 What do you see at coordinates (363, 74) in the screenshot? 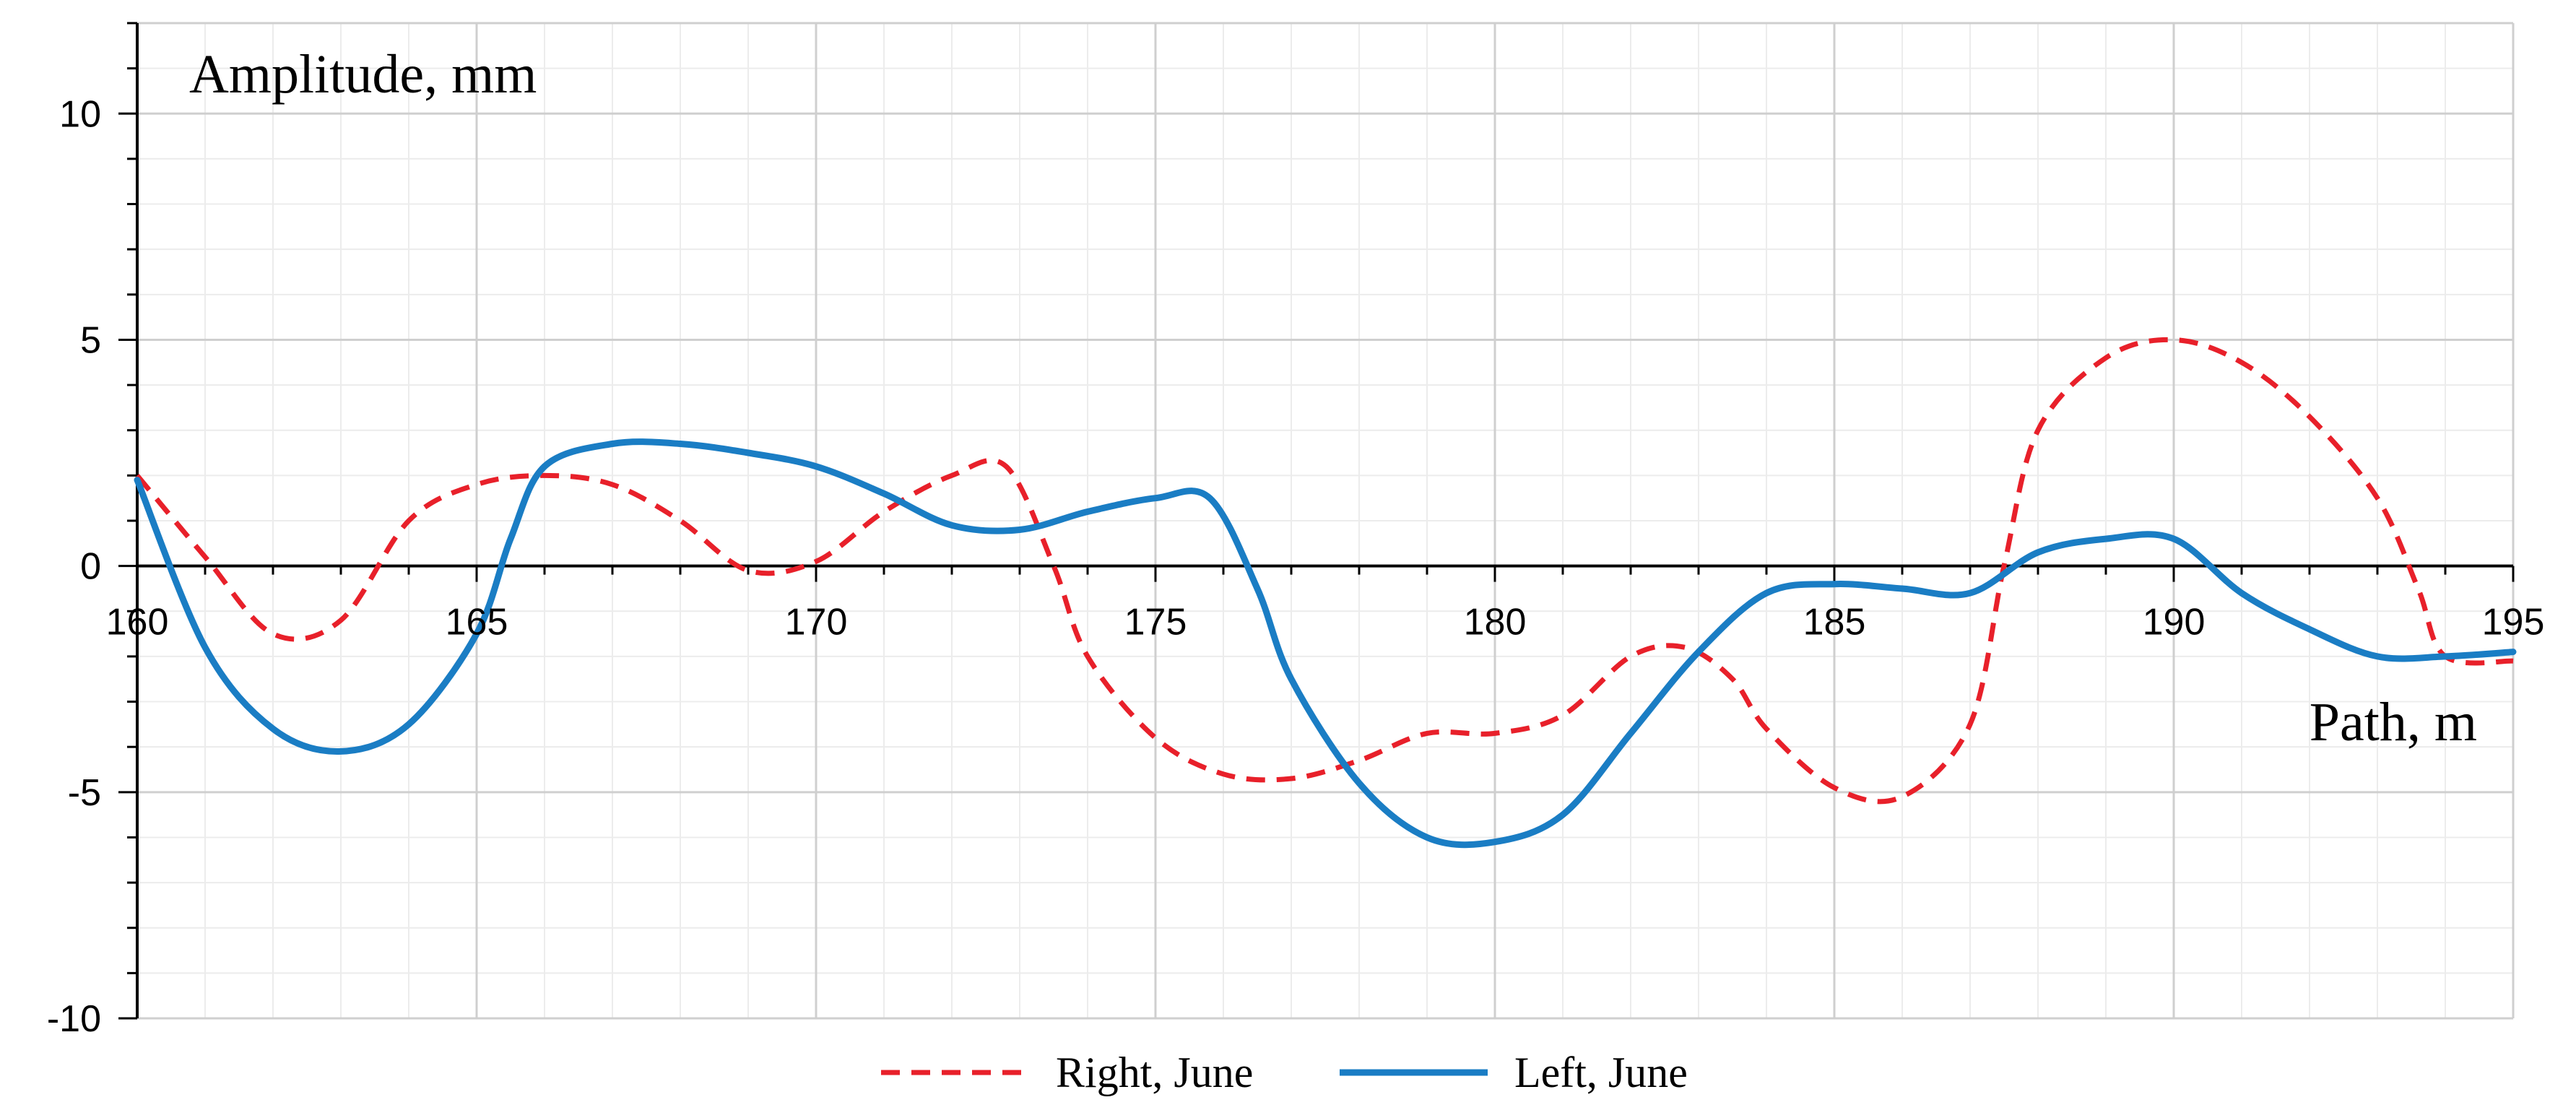
I see `y-axis-title: Amplitude, mm` at bounding box center [363, 74].